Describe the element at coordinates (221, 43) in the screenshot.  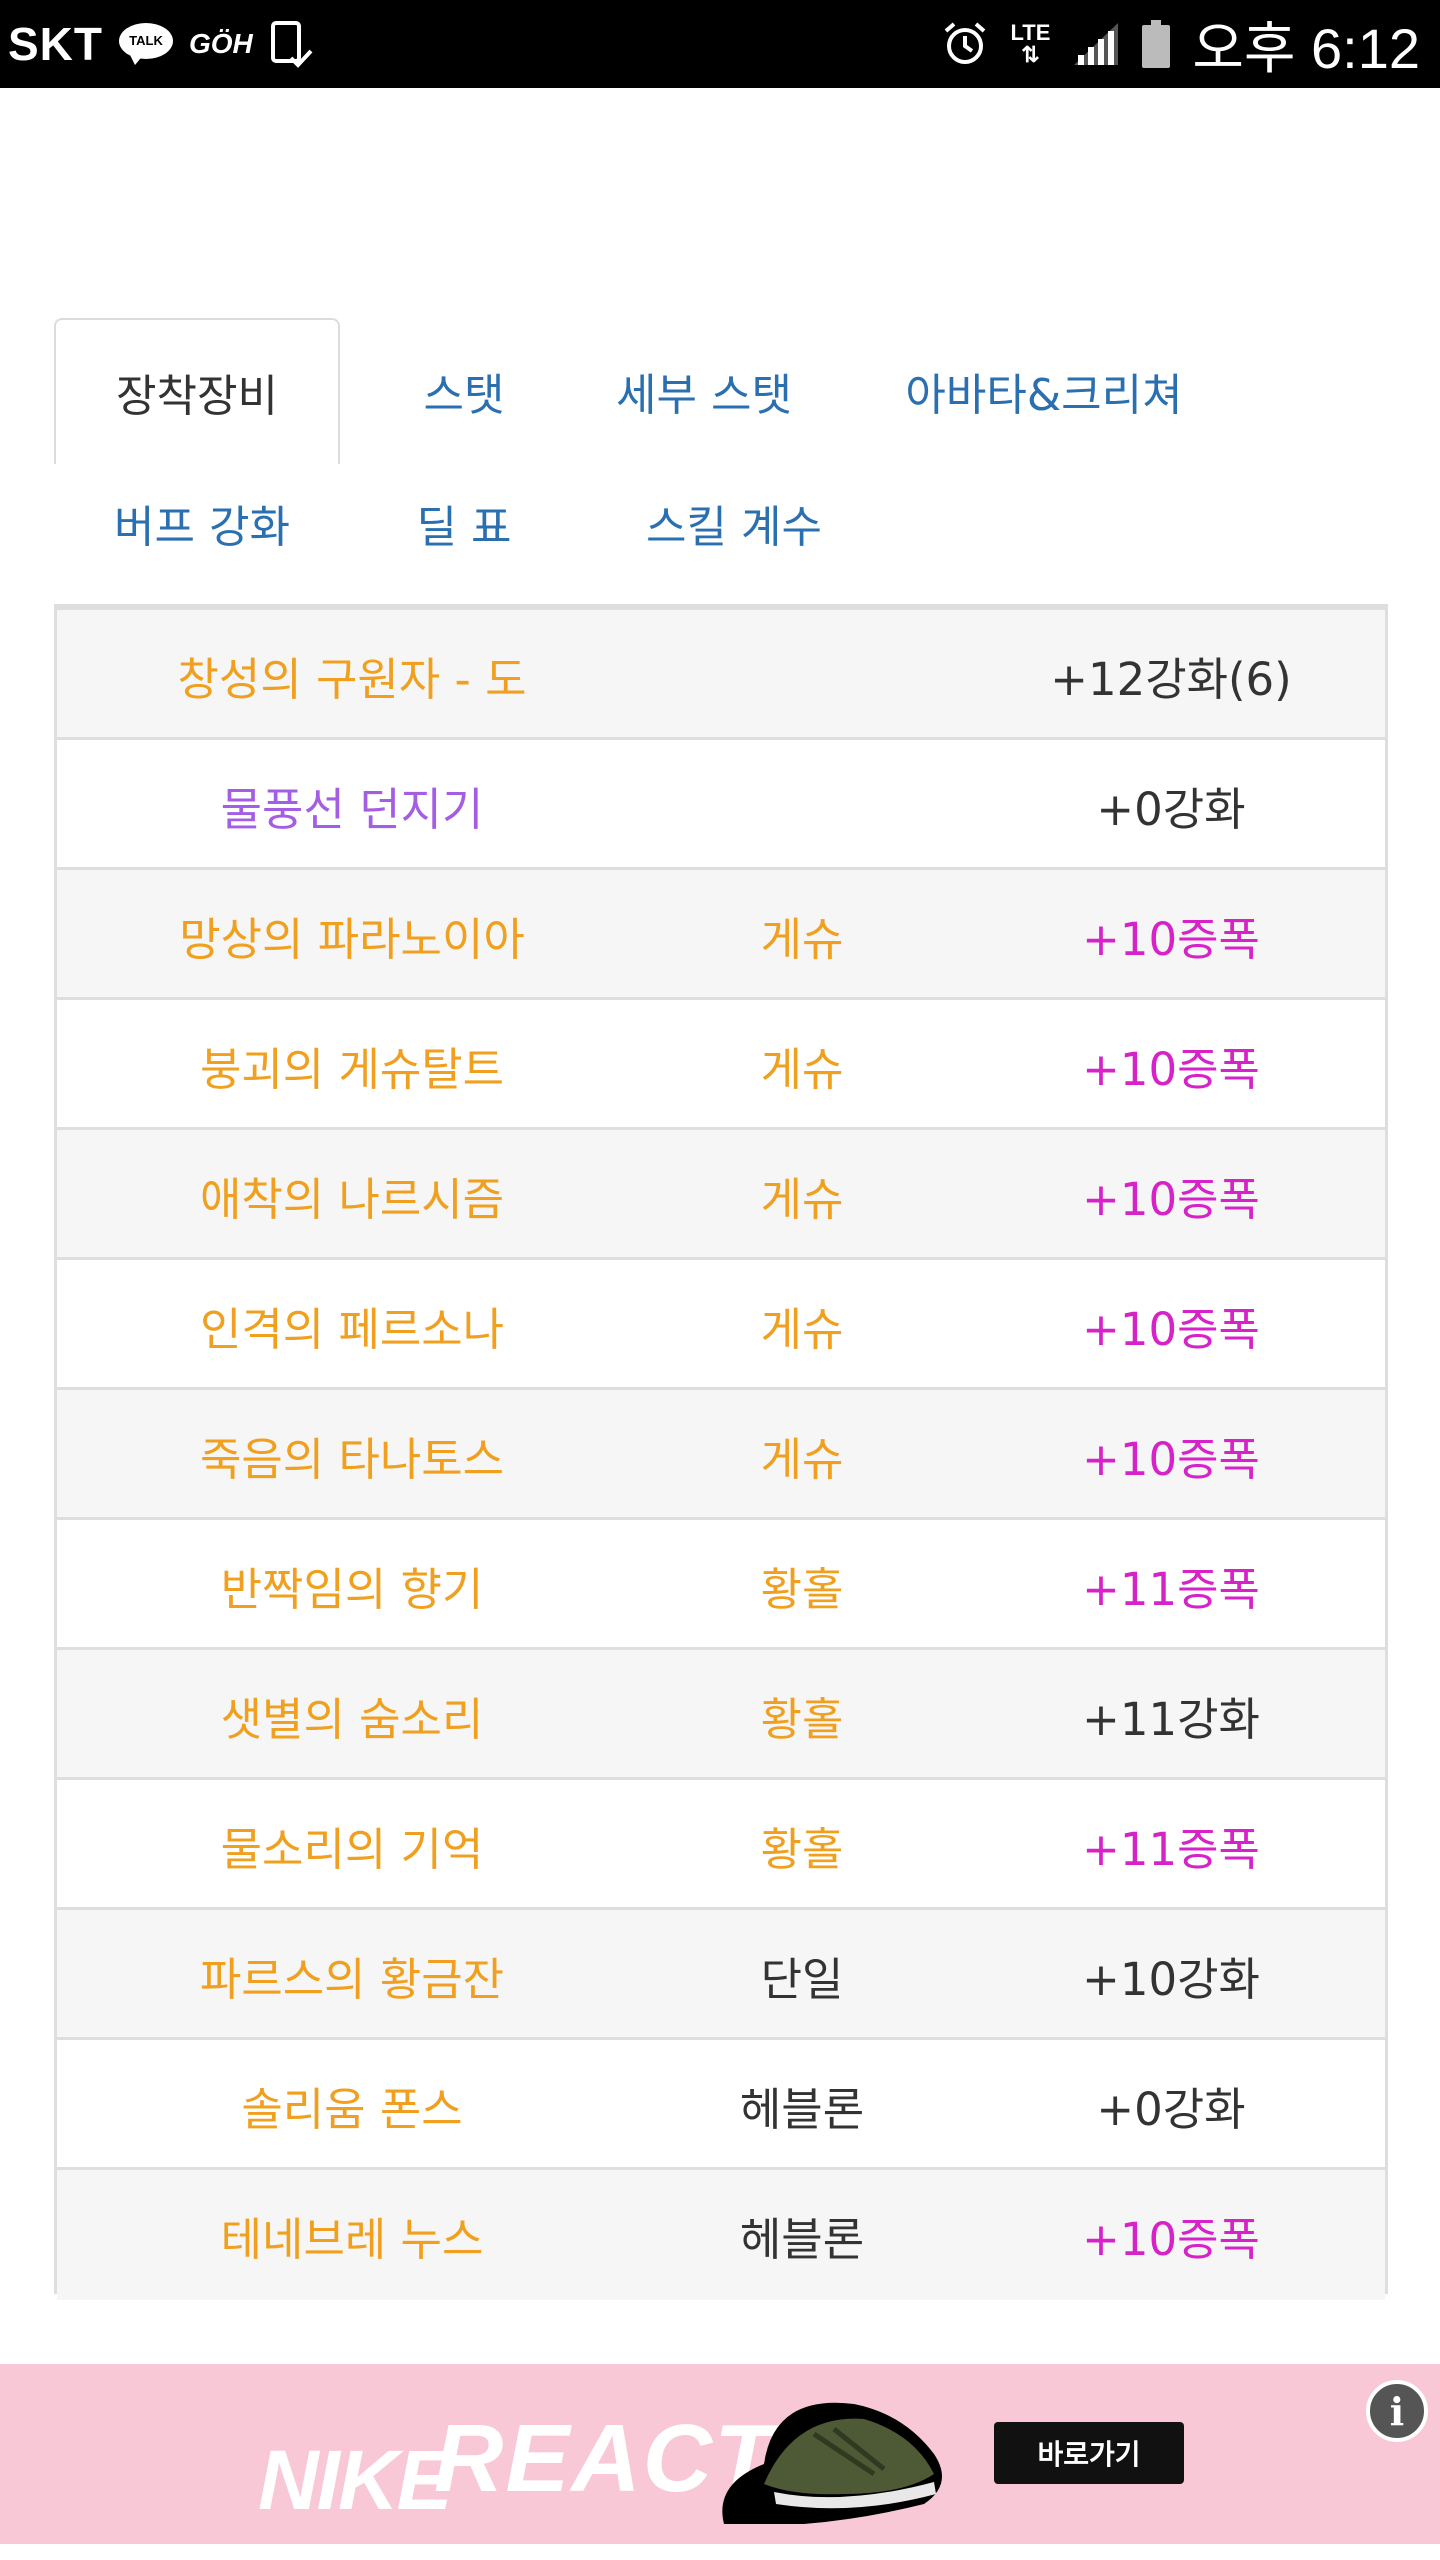
I see `goh-icon: GÖH` at that location.